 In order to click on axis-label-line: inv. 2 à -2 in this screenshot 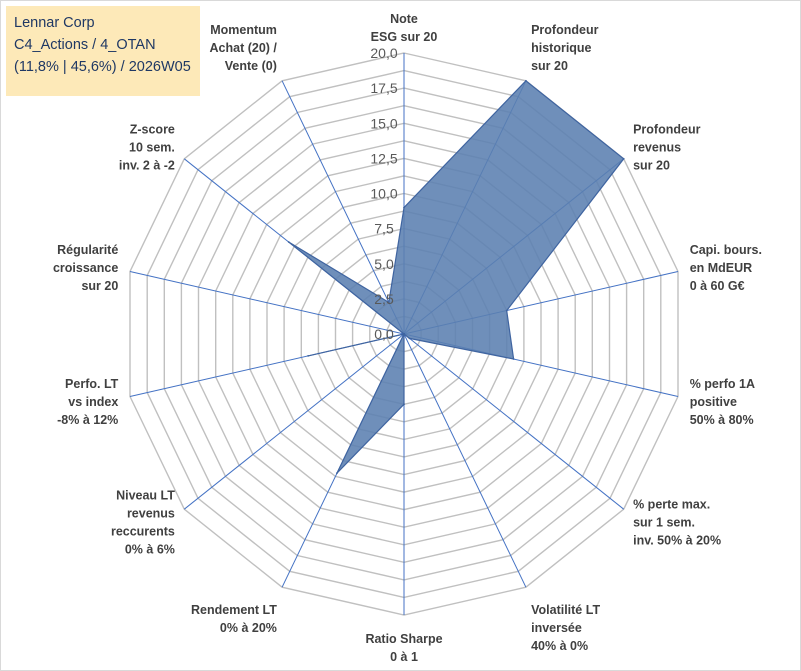, I will do `click(147, 165)`.